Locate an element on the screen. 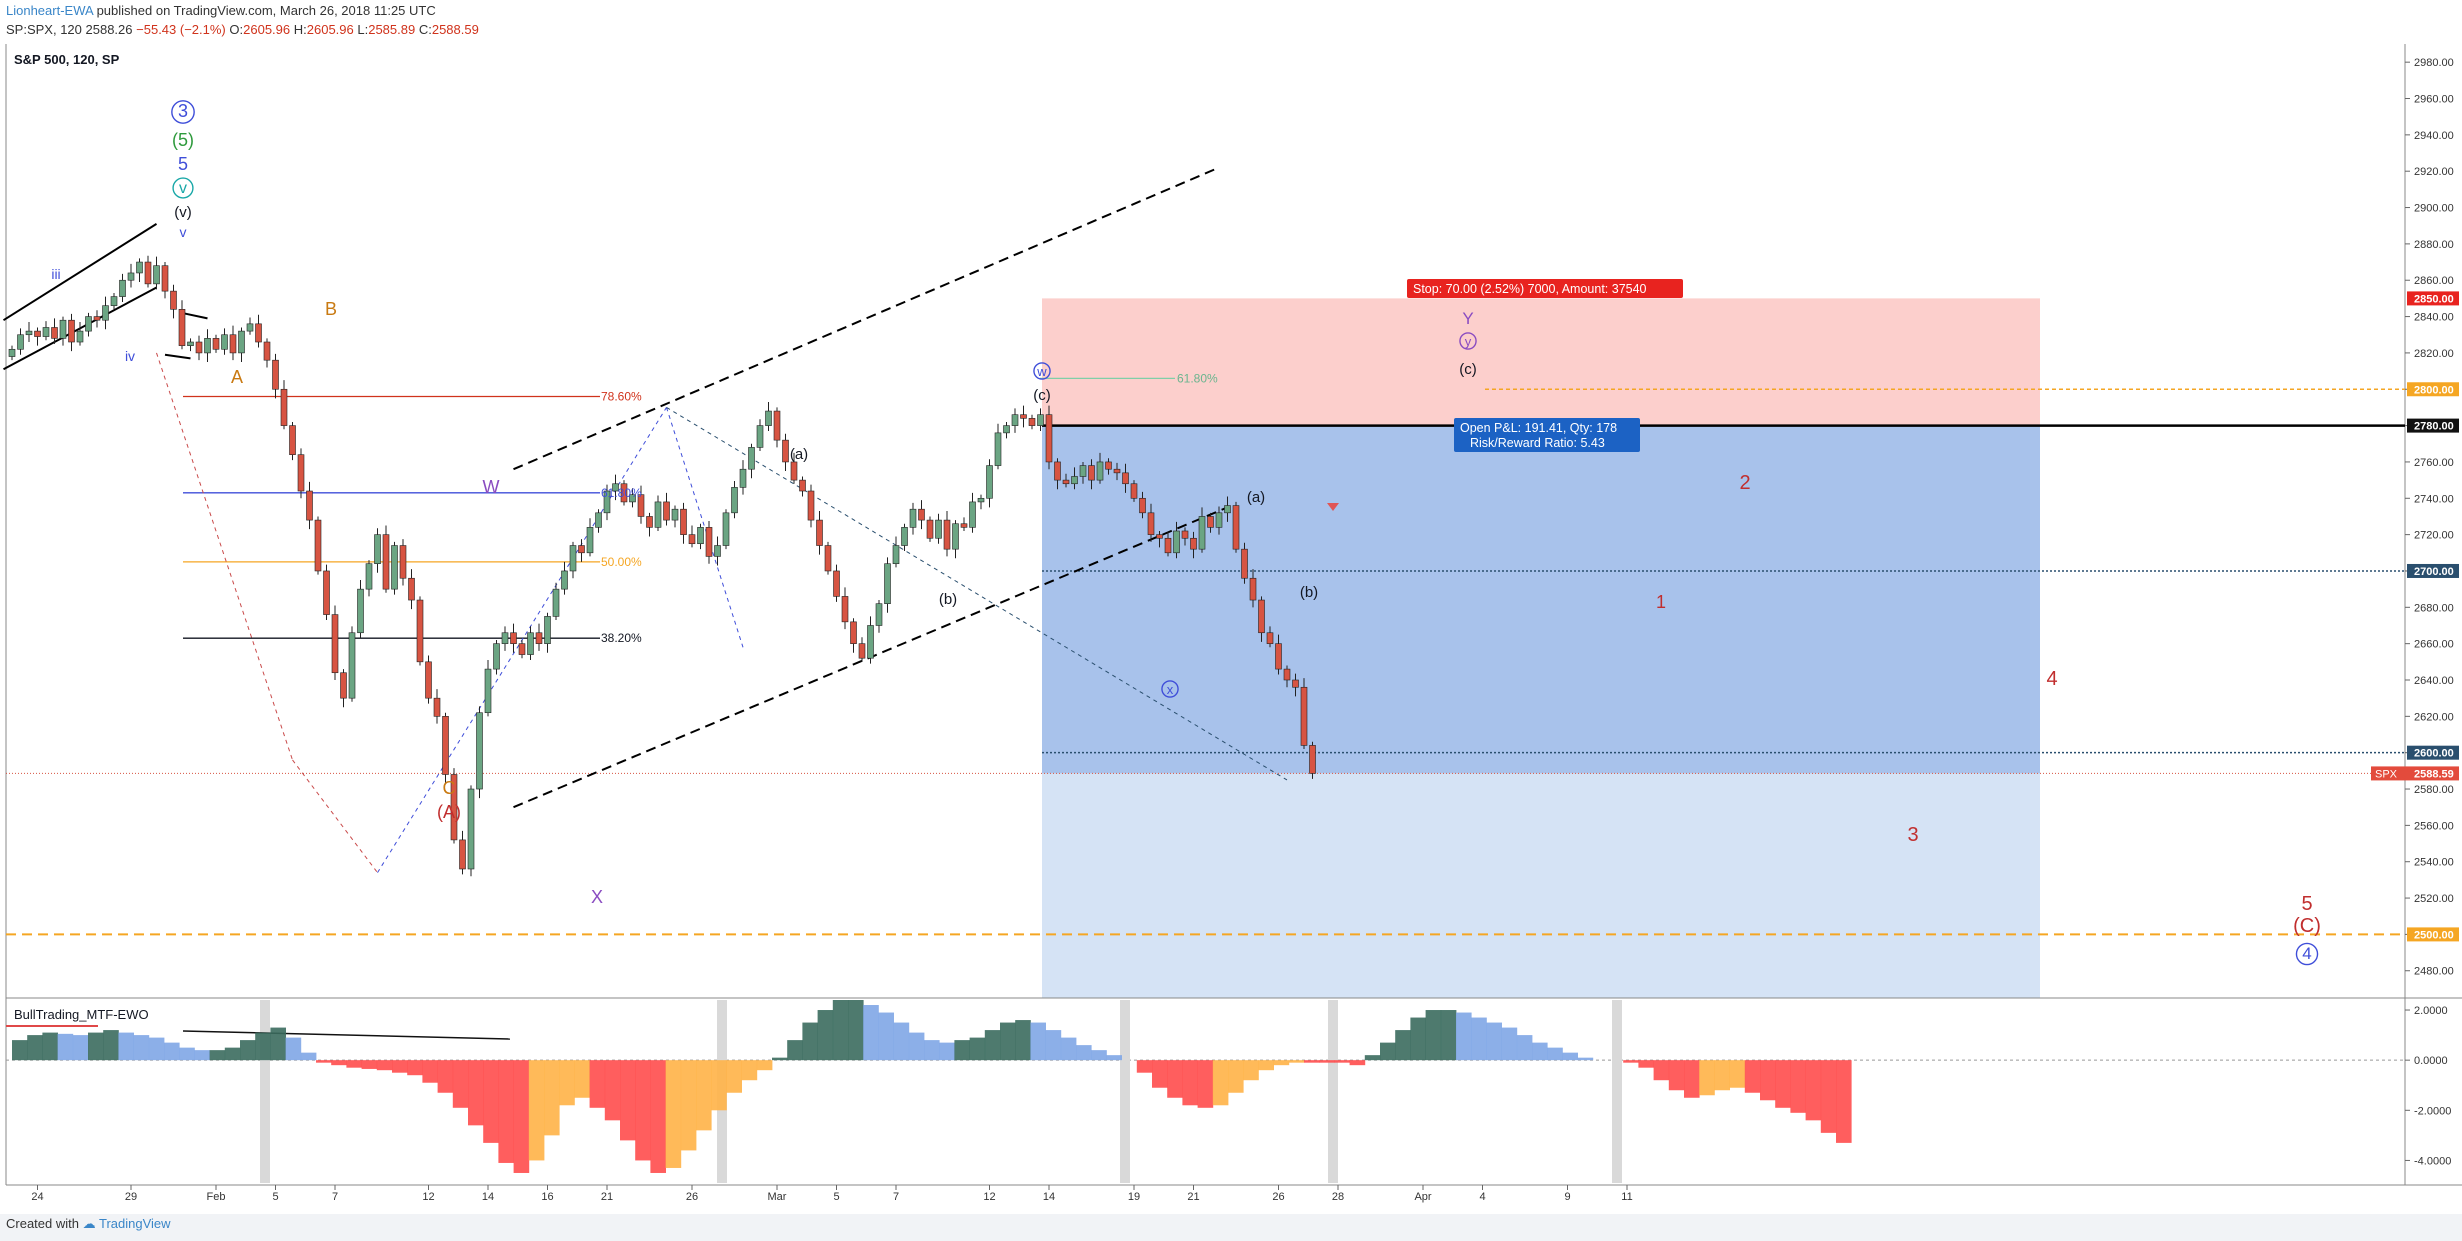  wave-small-v-label: v is located at coordinates (183, 232).